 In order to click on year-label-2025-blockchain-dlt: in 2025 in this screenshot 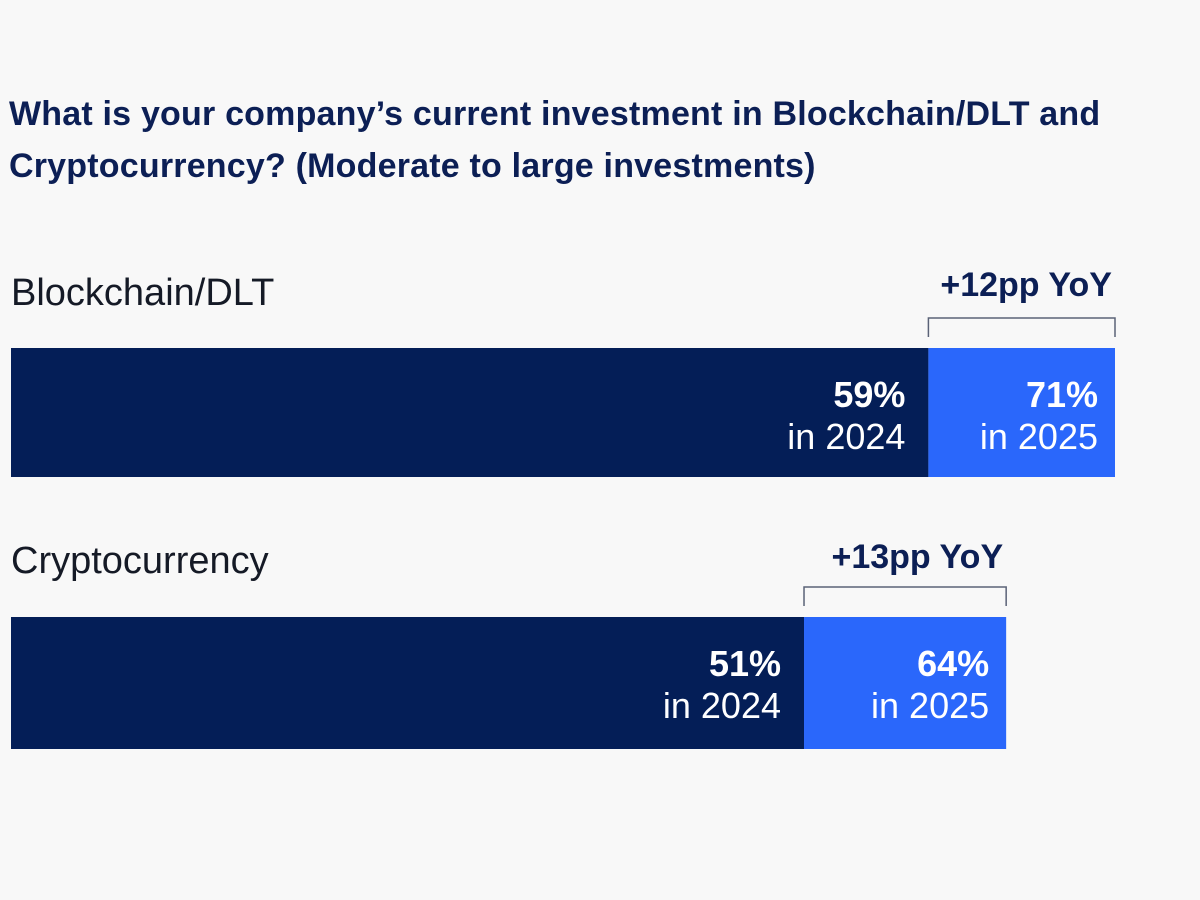, I will do `click(1039, 436)`.